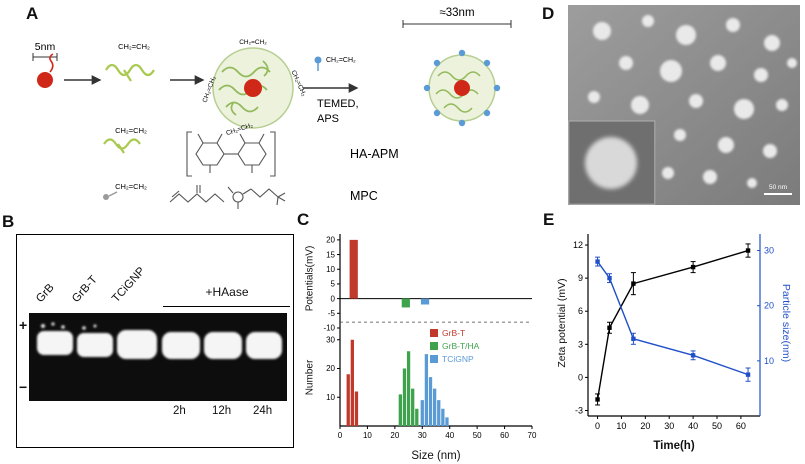  Describe the element at coordinates (85, 289) in the screenshot. I see `lane-label-grb-t: GrB-T` at that location.